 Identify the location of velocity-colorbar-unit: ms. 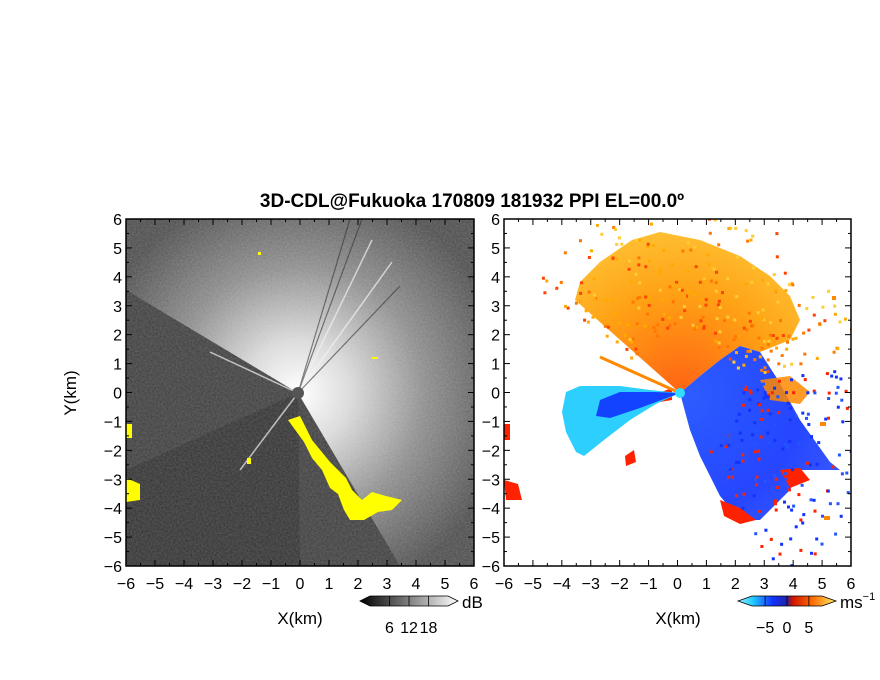
(851, 602).